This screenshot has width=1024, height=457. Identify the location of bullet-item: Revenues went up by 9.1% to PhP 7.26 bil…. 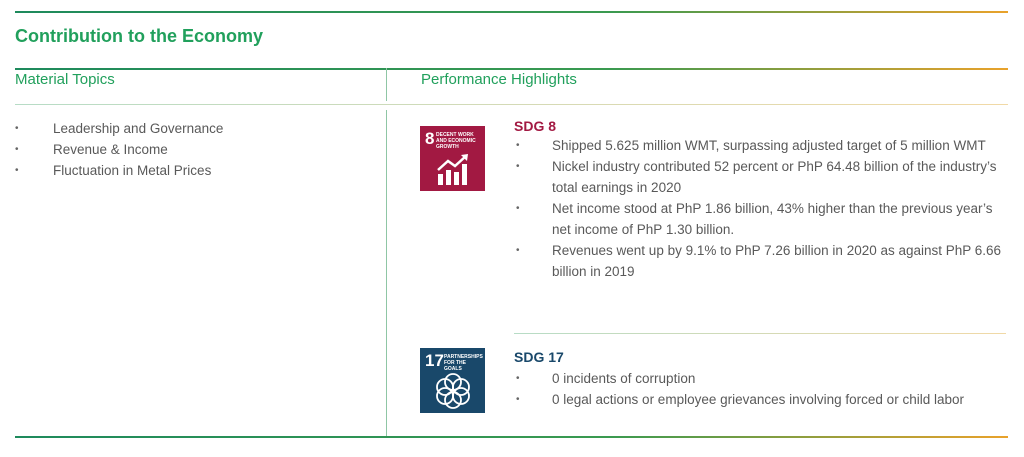
(758, 261).